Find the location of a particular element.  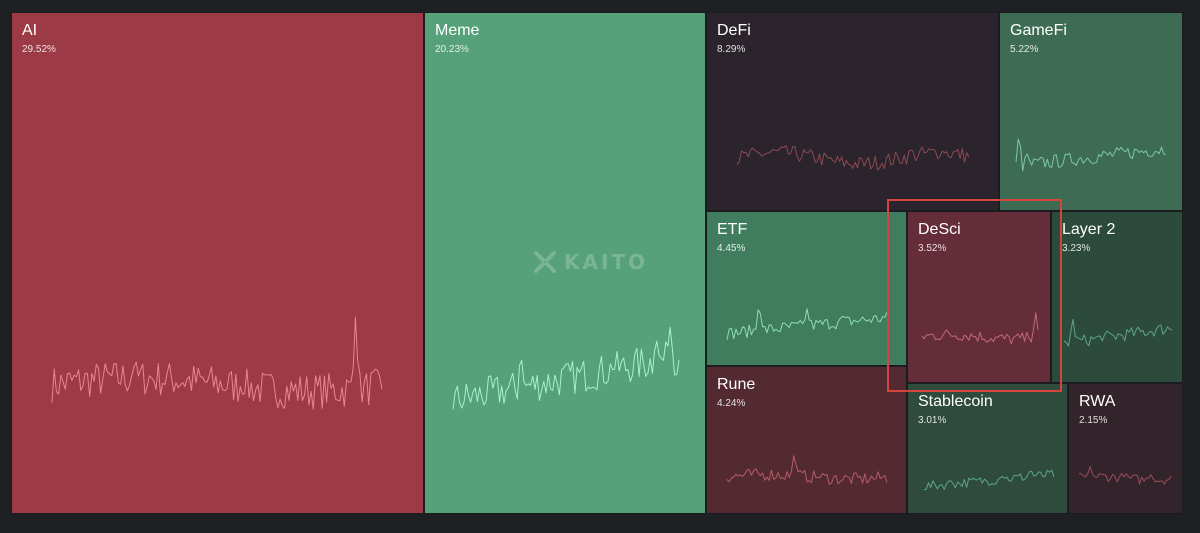

sparkline-series-desci is located at coordinates (980, 328).